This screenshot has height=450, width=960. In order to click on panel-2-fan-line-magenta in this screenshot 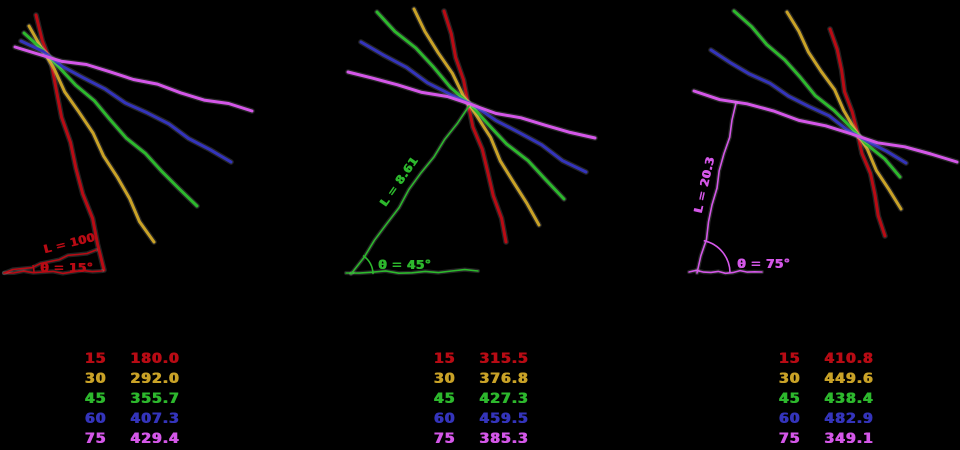, I will do `click(471, 105)`.